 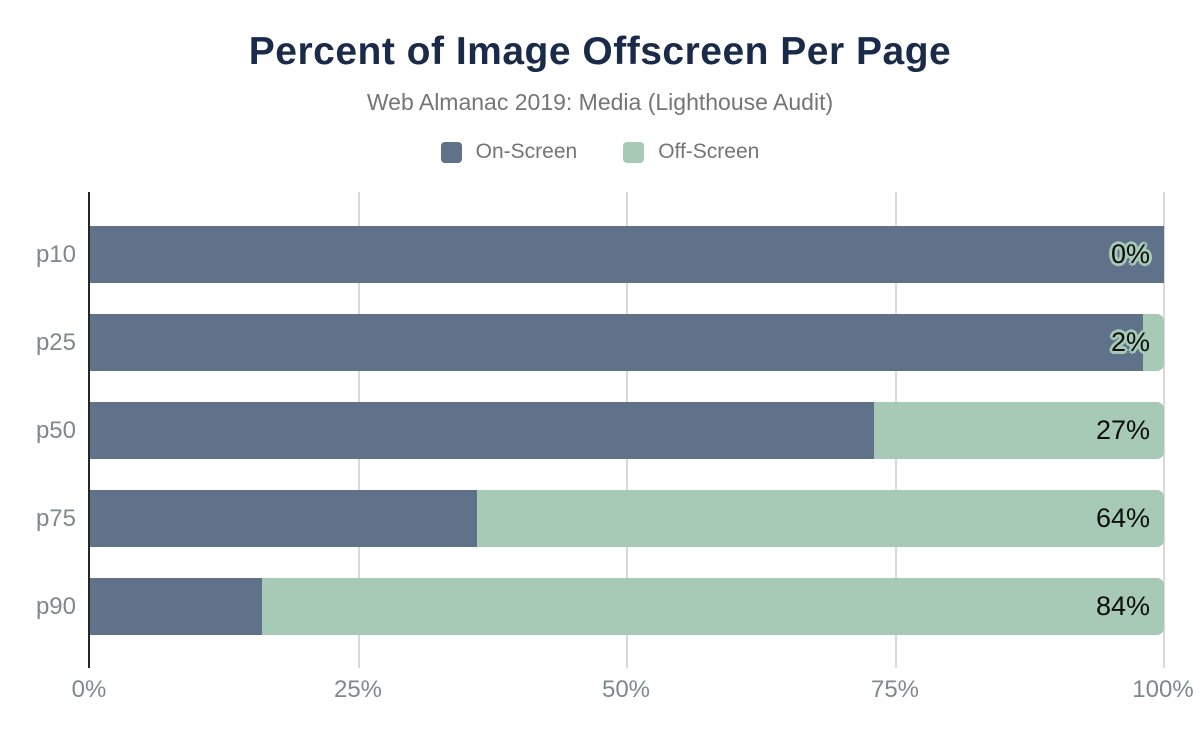 I want to click on legend-item-on-screen: On-Screen, so click(x=509, y=152).